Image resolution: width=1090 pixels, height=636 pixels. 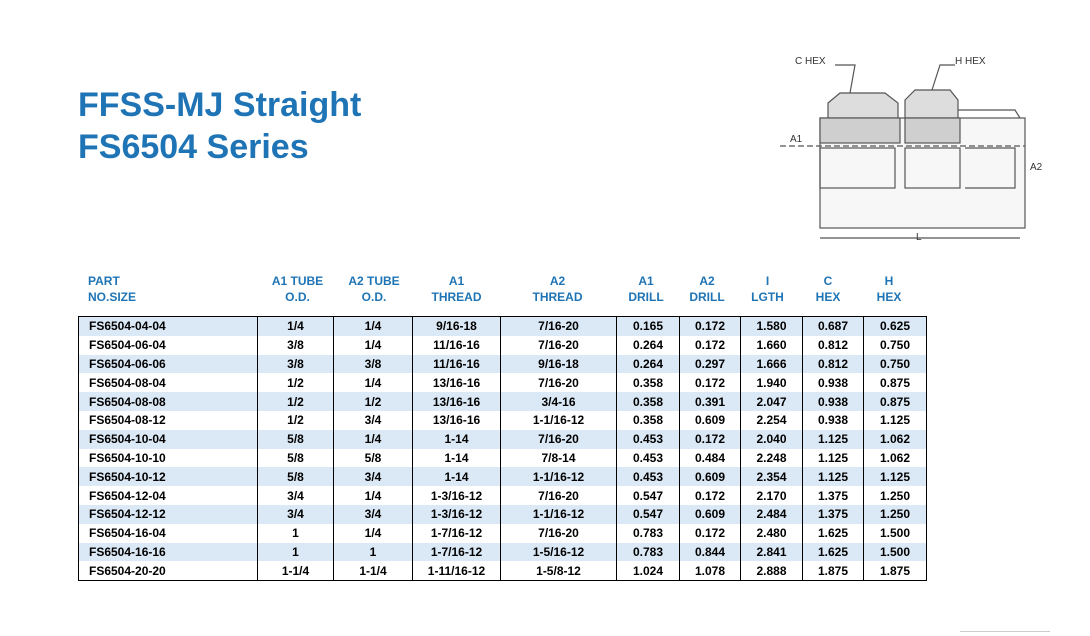 What do you see at coordinates (456, 533) in the screenshot?
I see `cell: 1-7/16-12` at bounding box center [456, 533].